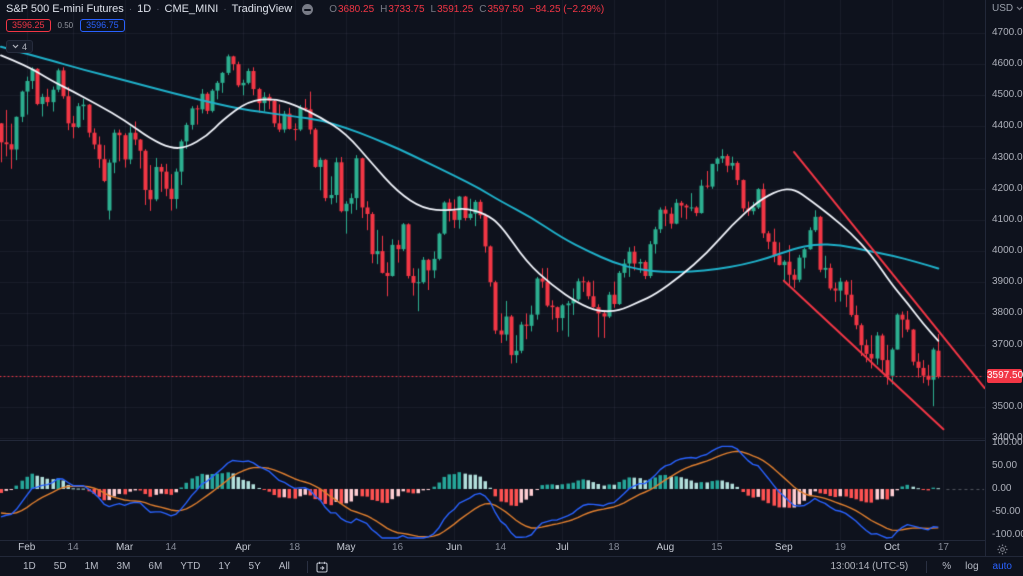 Image resolution: width=1023 pixels, height=576 pixels. What do you see at coordinates (20, 46) in the screenshot?
I see `collapsed-indicators-button: 4` at bounding box center [20, 46].